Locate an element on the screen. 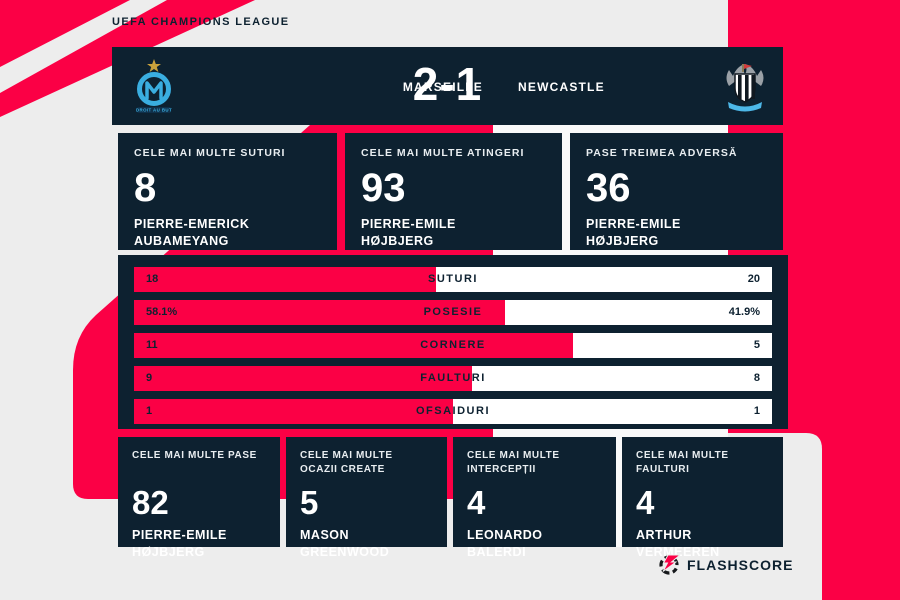 This screenshot has height=600, width=900. away-value: 41.9% is located at coordinates (744, 312).